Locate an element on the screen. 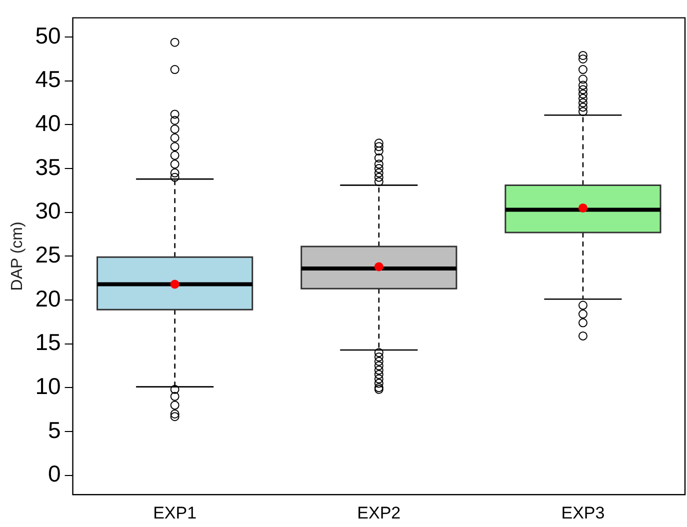 Image resolution: width=687 pixels, height=527 pixels. y-tick-label: 30 is located at coordinates (48, 211).